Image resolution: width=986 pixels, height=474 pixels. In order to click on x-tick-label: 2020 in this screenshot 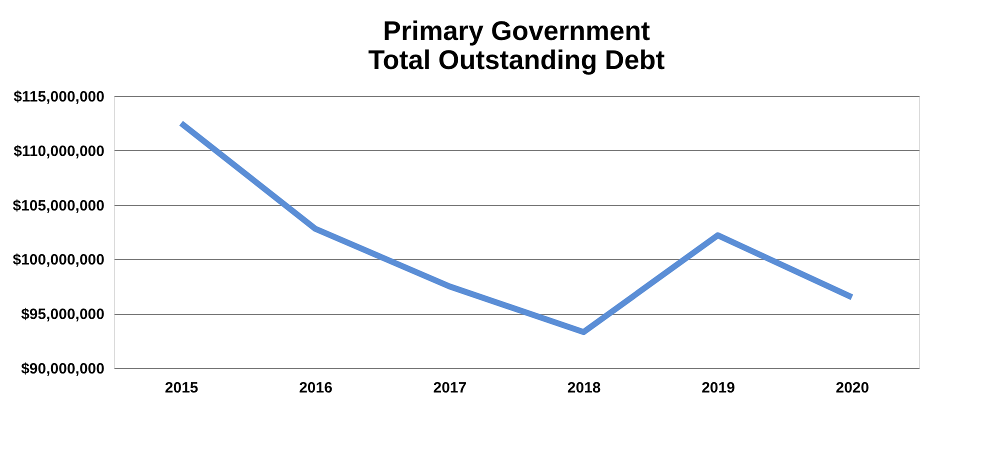, I will do `click(853, 388)`.